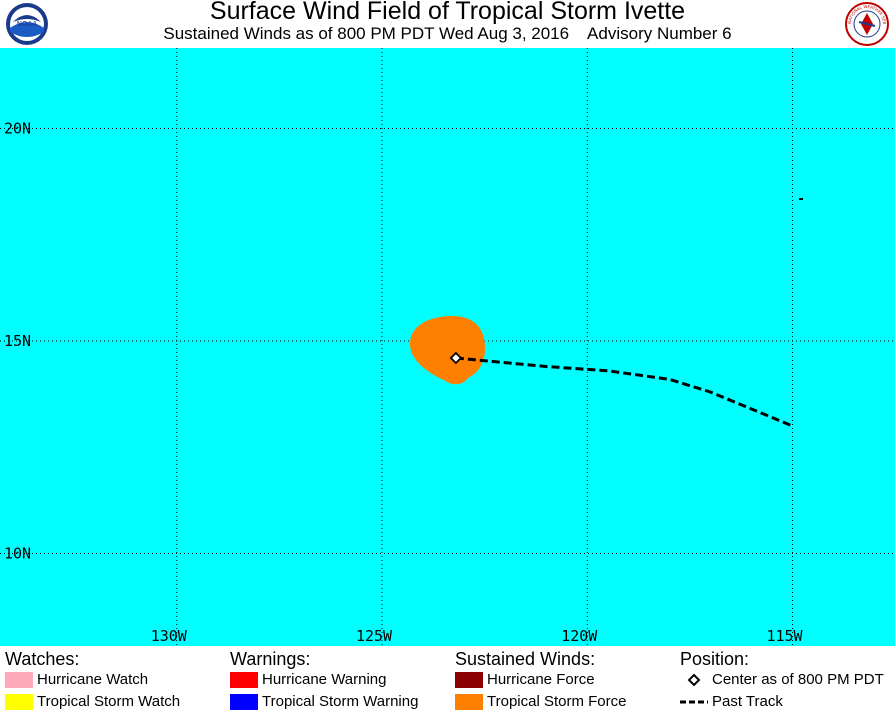 The width and height of the screenshot is (895, 716). What do you see at coordinates (715, 659) in the screenshot?
I see `legend-position-heading: Position:` at bounding box center [715, 659].